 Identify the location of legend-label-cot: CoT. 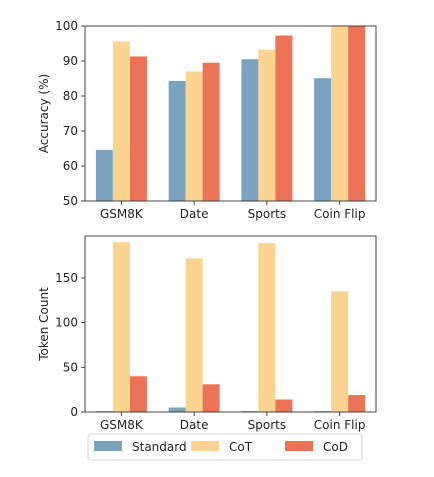
(241, 447).